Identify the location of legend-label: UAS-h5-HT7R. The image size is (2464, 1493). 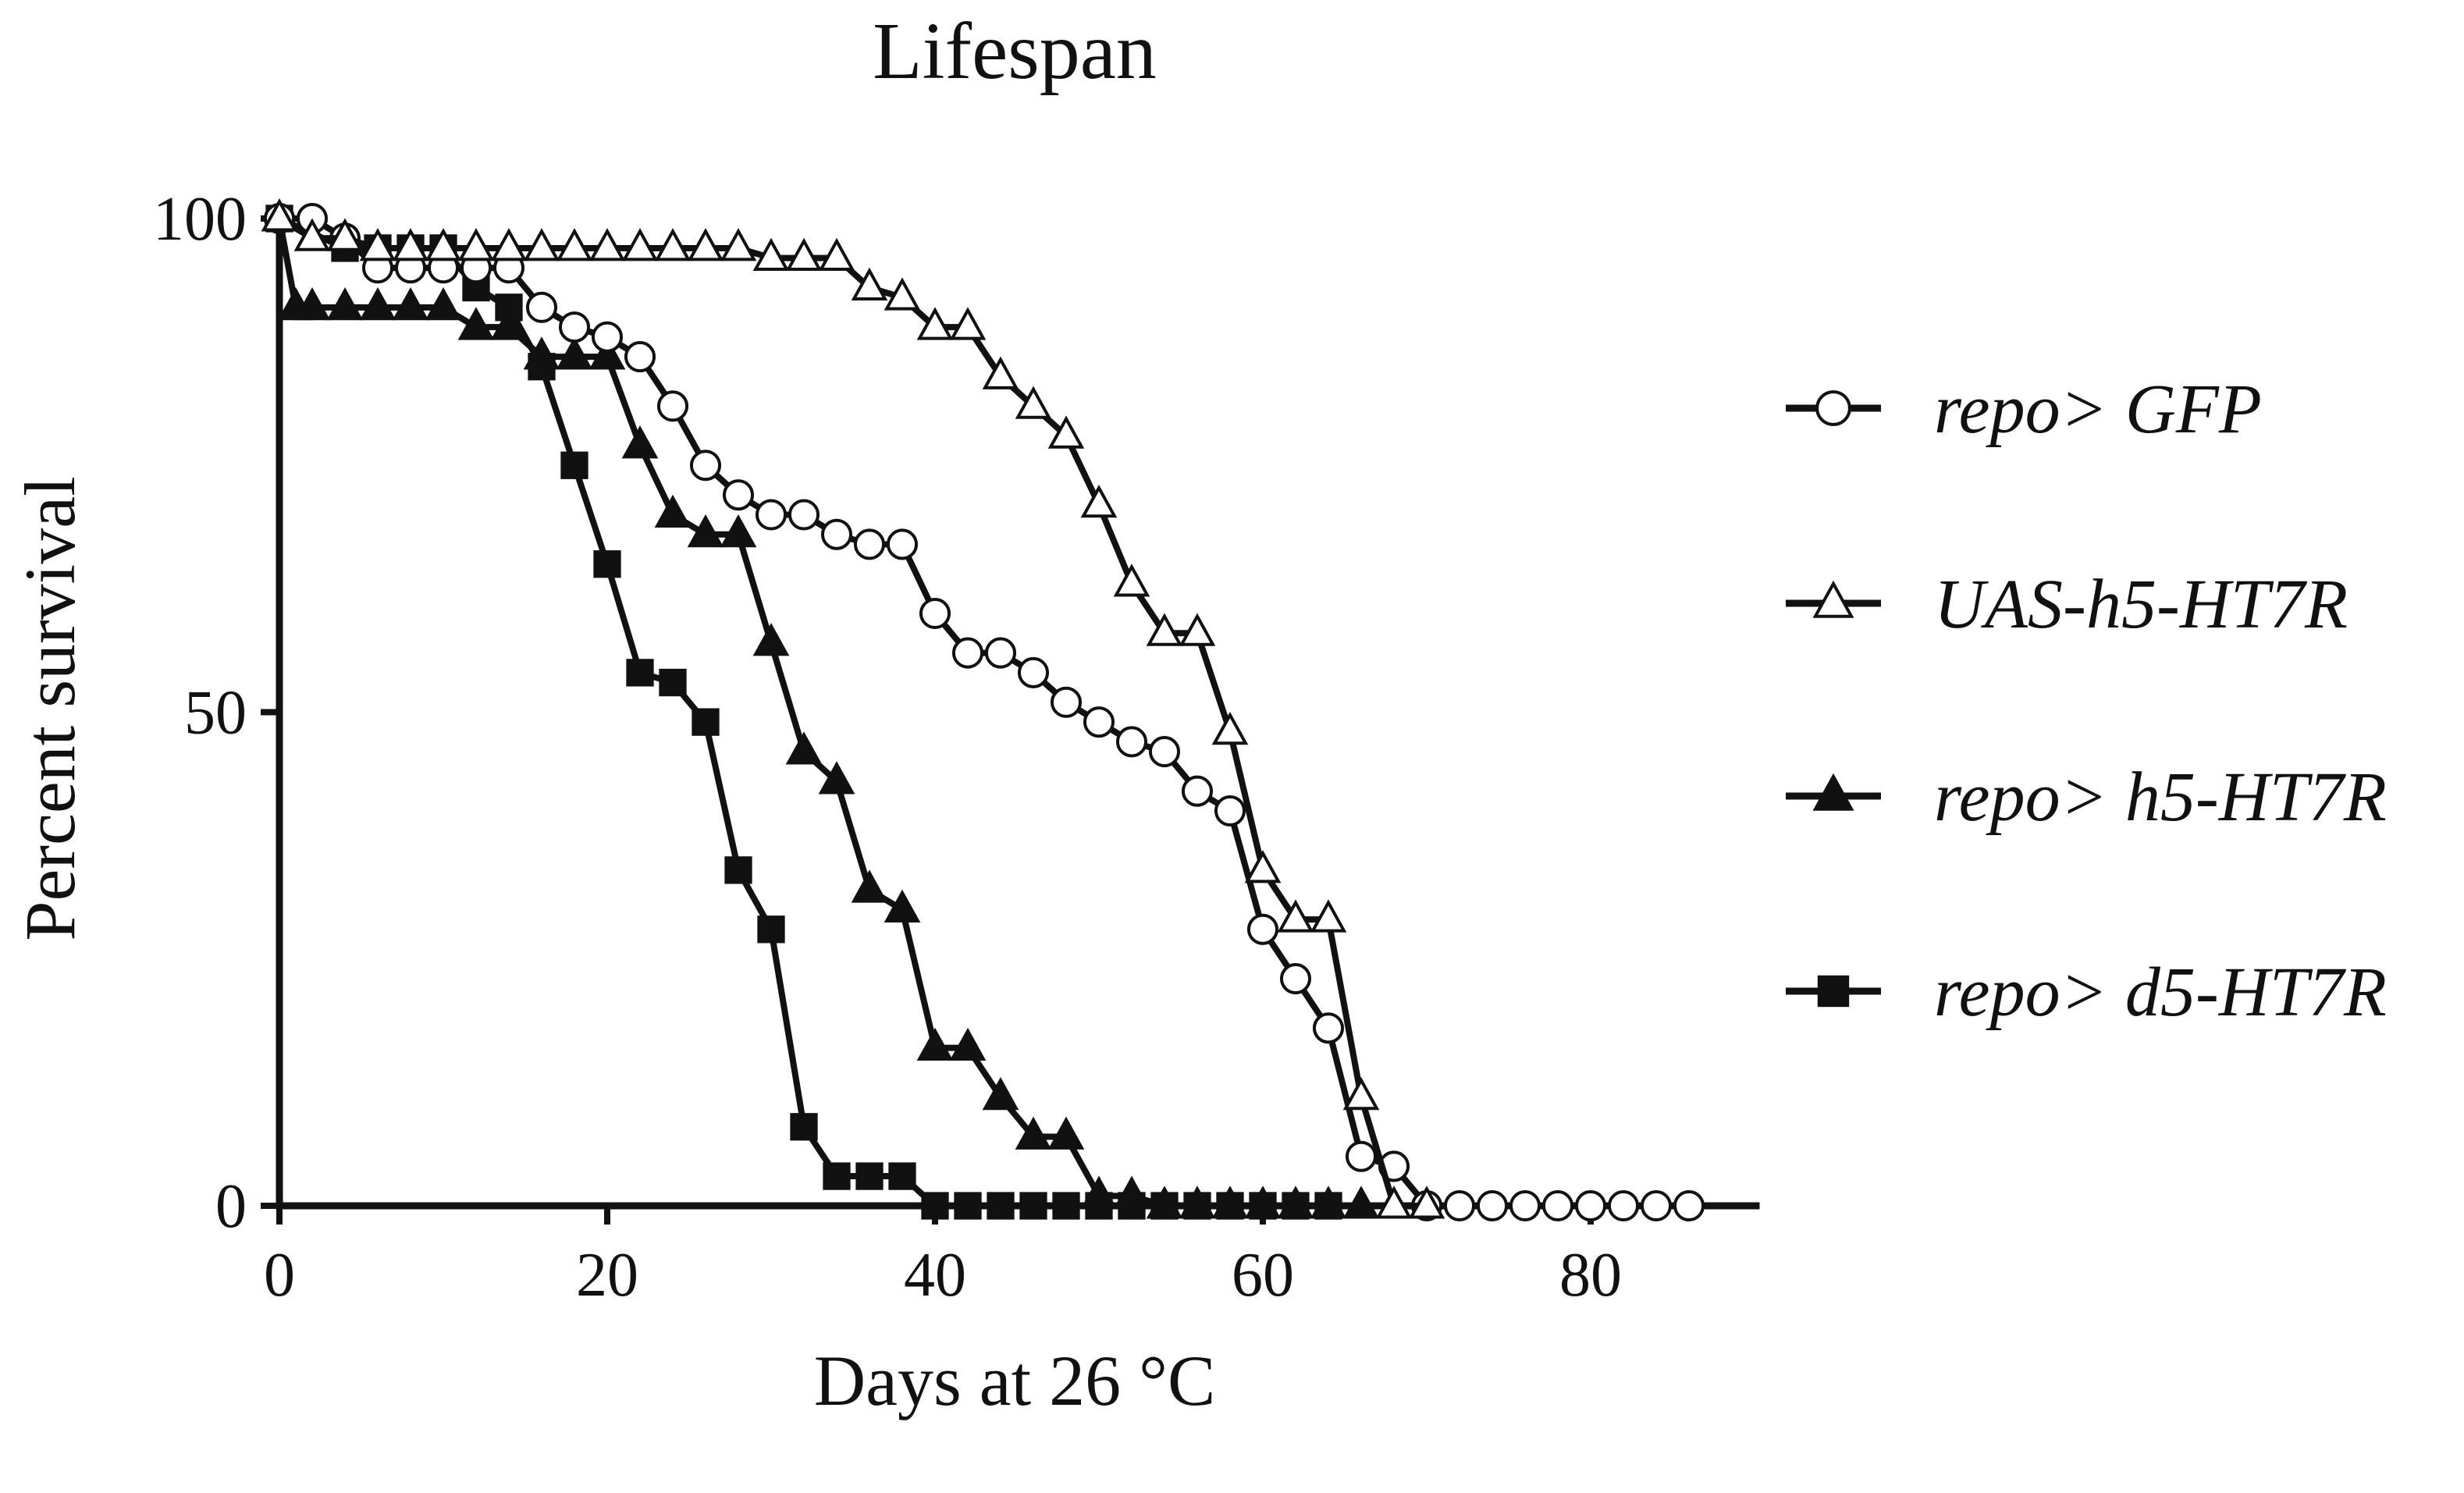
(2141, 604).